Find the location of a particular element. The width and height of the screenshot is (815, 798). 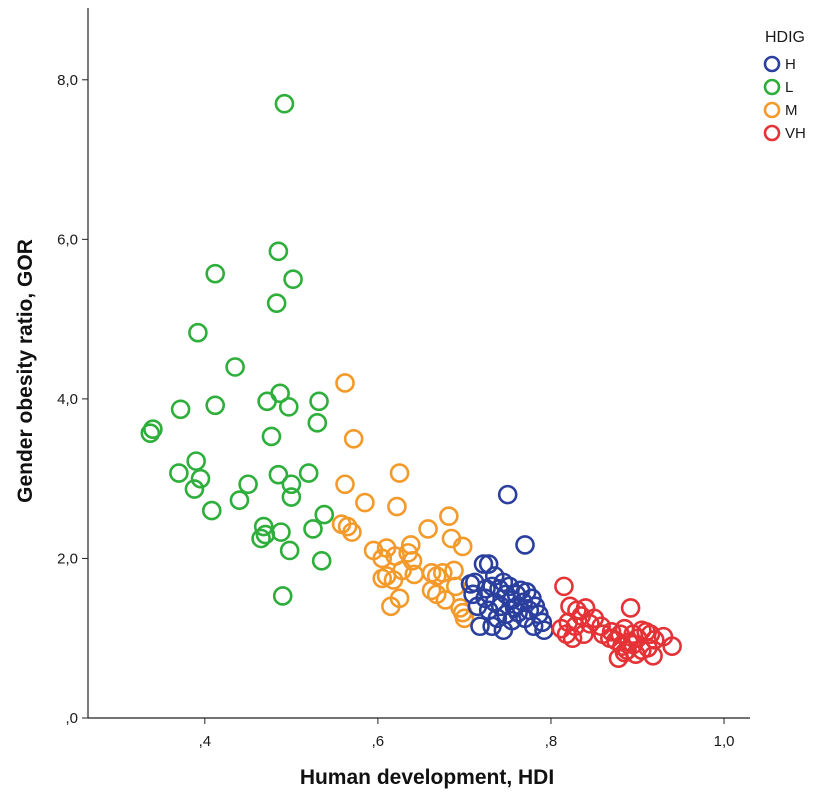

y-tick-label: 2,0 is located at coordinates (67, 558).